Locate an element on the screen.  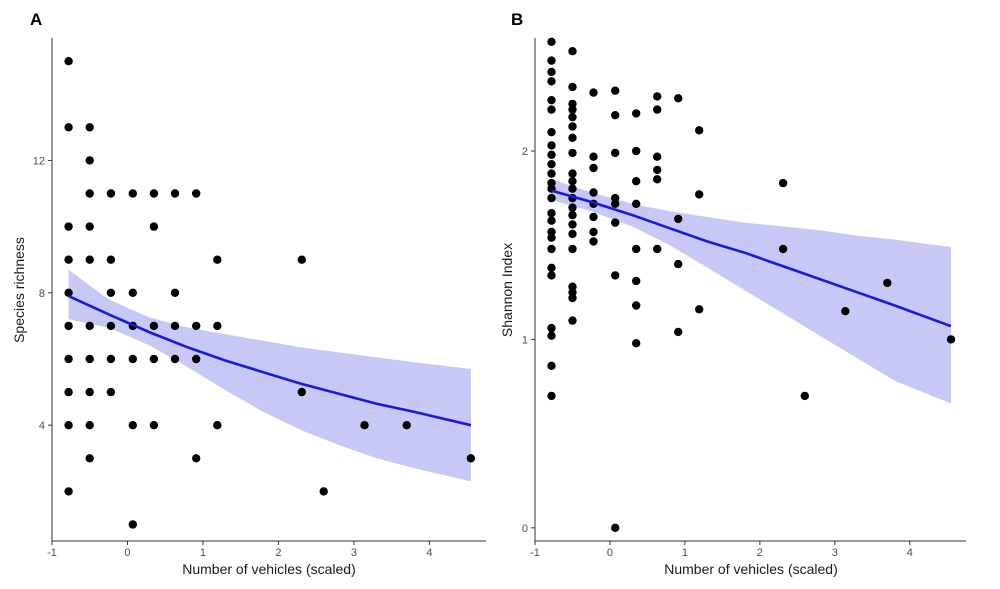
x-tick-label: 2 is located at coordinates (760, 553).